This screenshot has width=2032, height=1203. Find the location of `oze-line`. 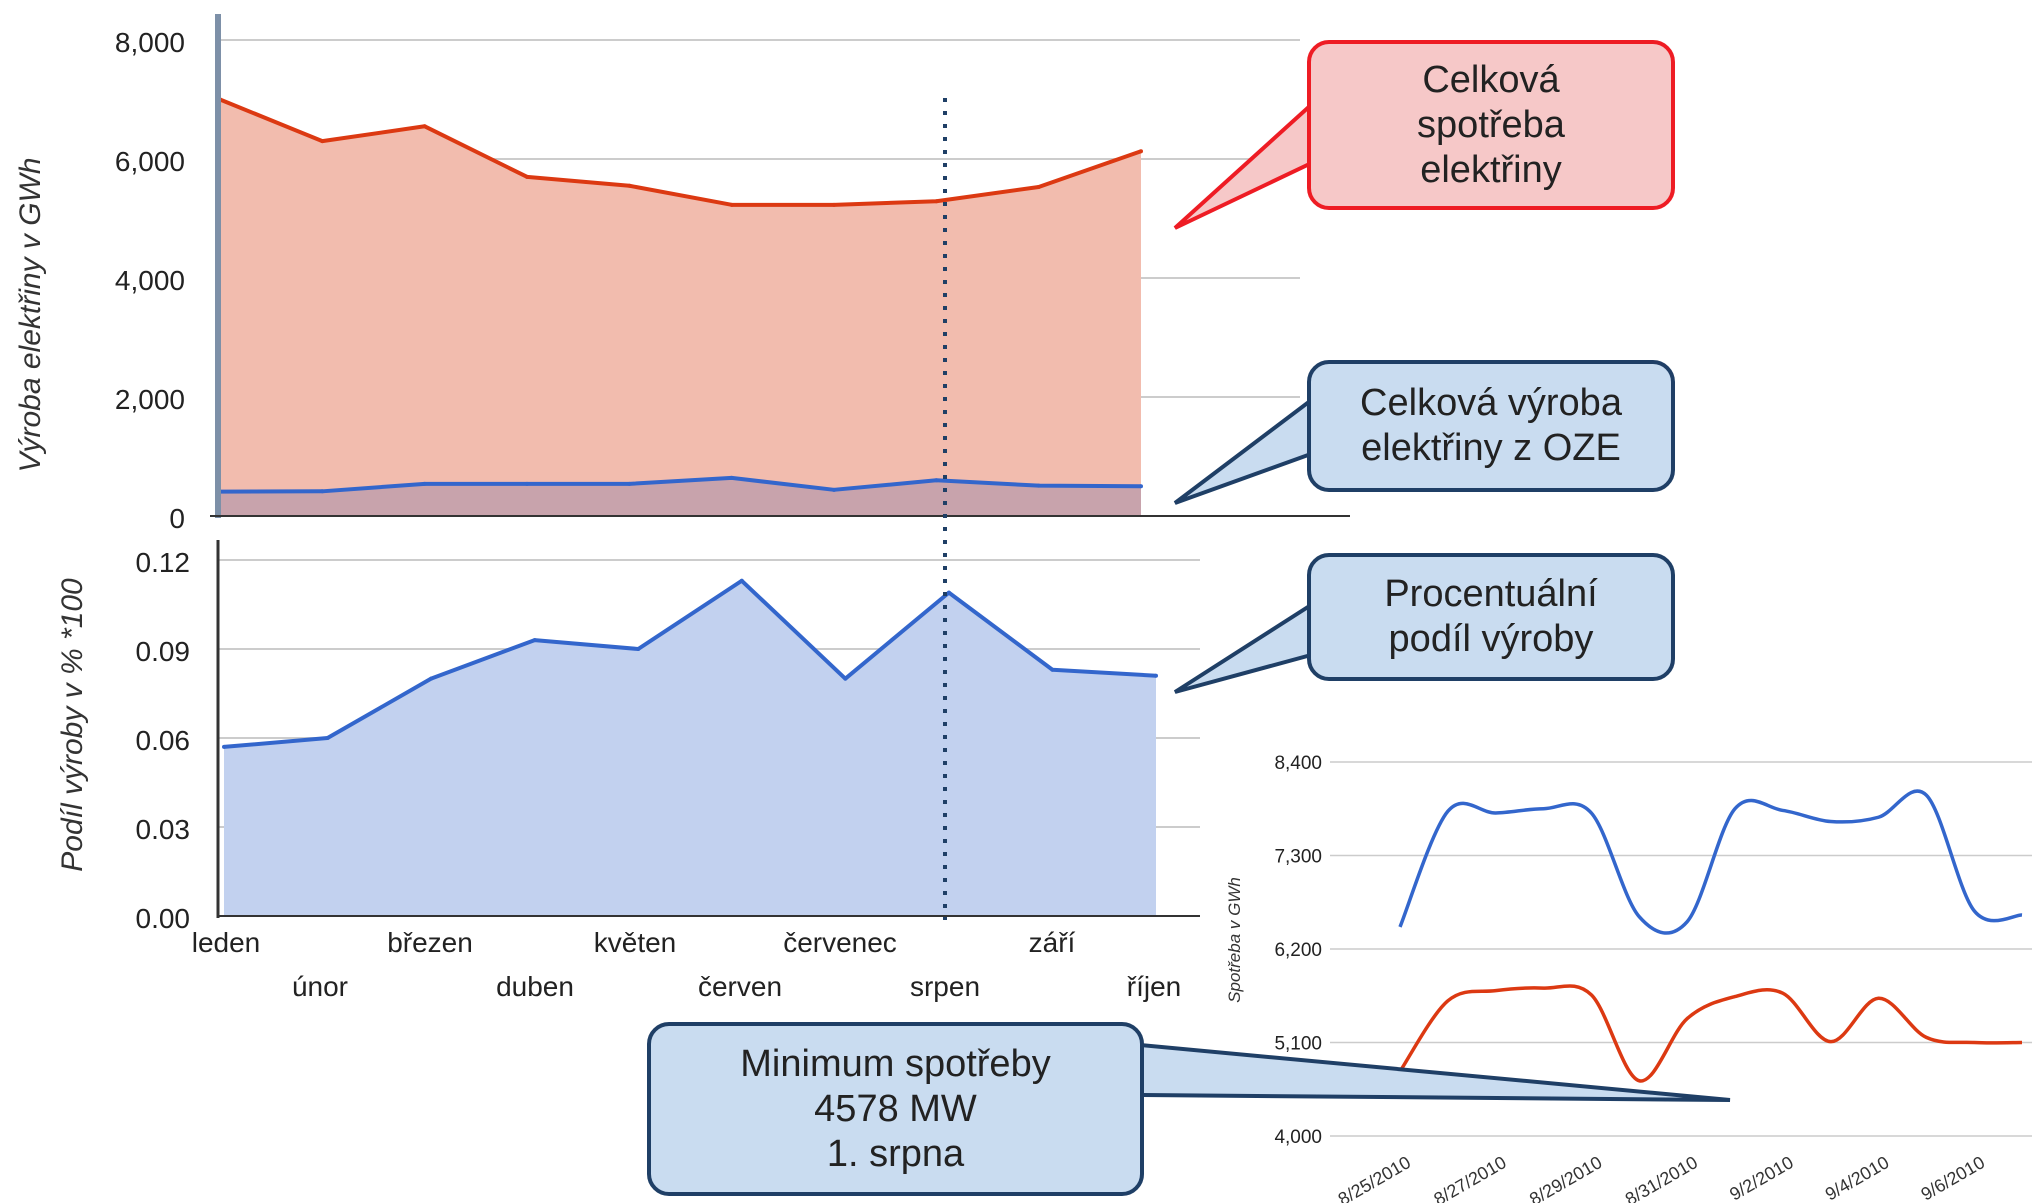

oze-line is located at coordinates (680, 484).